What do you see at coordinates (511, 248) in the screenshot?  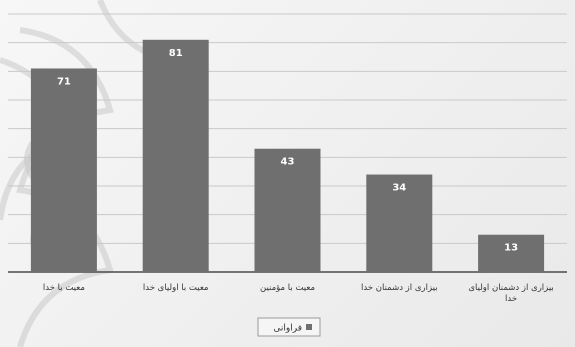 I see `data-label: 13` at bounding box center [511, 248].